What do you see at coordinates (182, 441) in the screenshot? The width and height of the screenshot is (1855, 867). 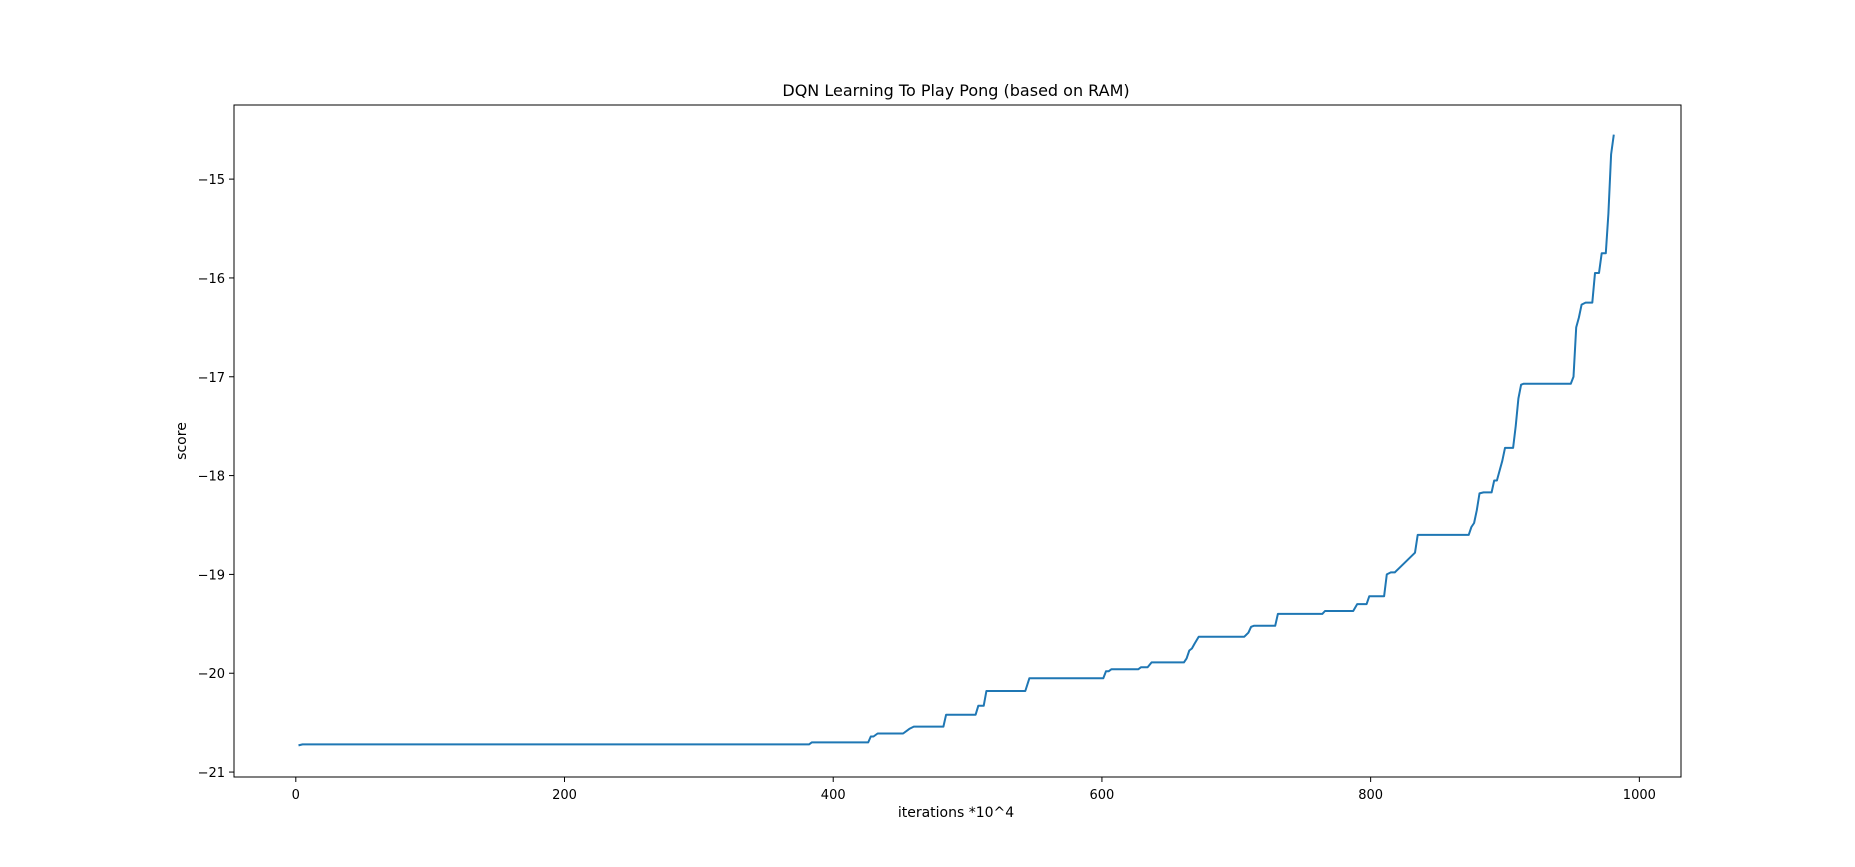 I see `y-axis-label: score` at bounding box center [182, 441].